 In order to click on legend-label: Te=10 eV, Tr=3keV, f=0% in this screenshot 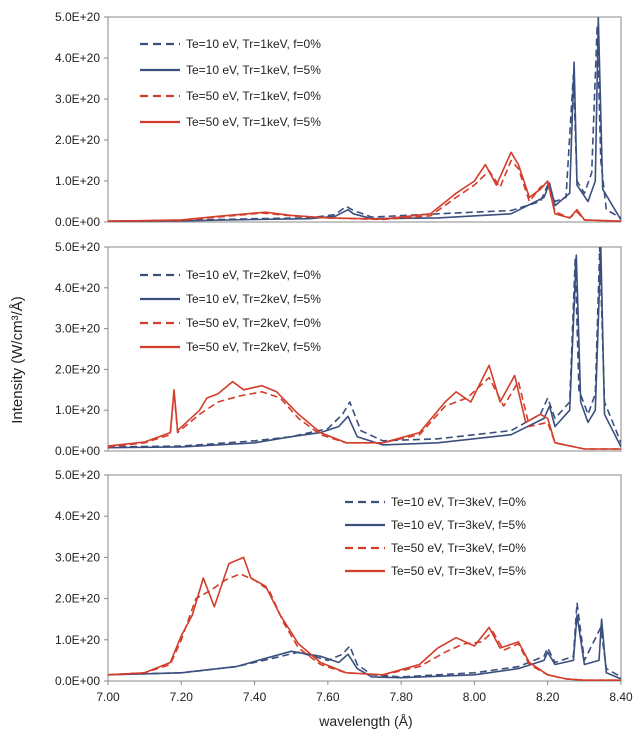, I will do `click(458, 502)`.